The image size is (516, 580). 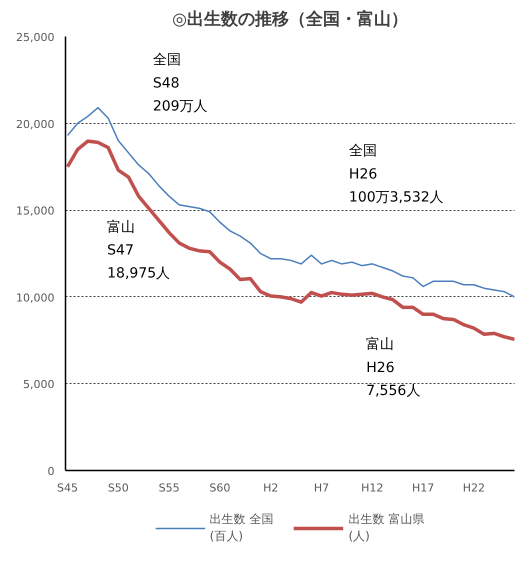 What do you see at coordinates (35, 124) in the screenshot?
I see `y-tick-label: 20,000` at bounding box center [35, 124].